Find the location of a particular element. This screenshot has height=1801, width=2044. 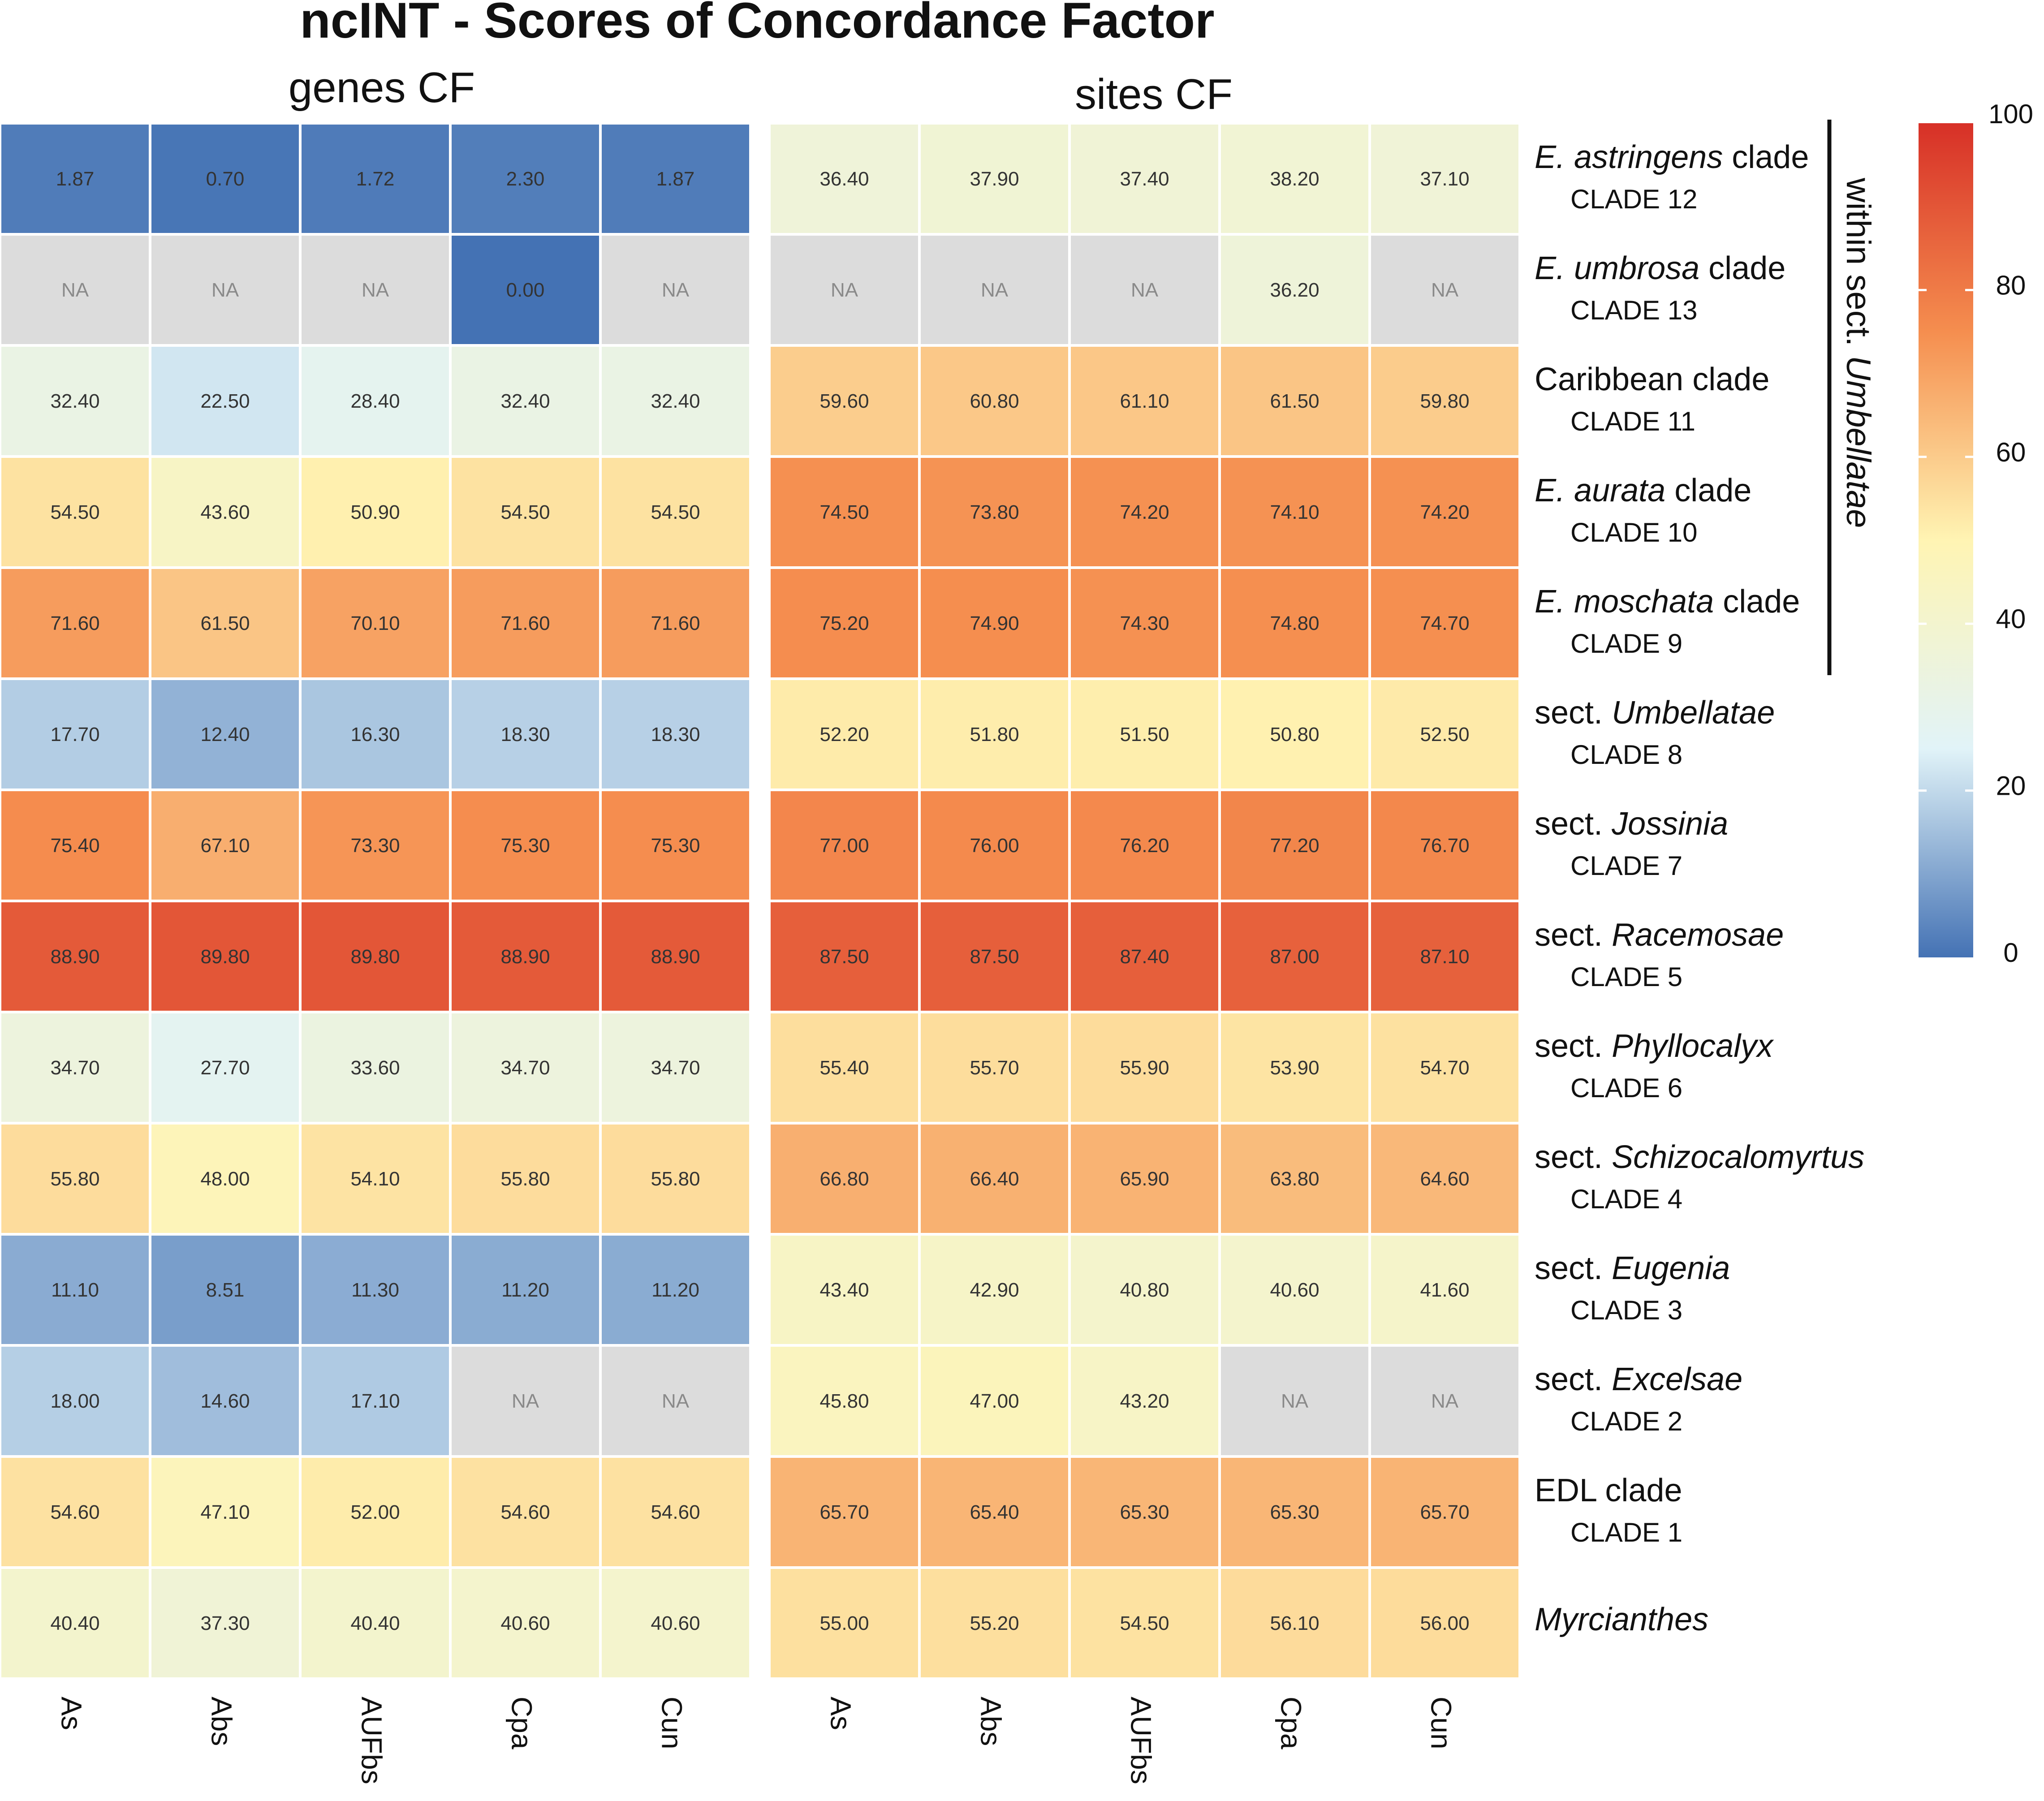

cell-value-label: 52.50 is located at coordinates (1444, 734).